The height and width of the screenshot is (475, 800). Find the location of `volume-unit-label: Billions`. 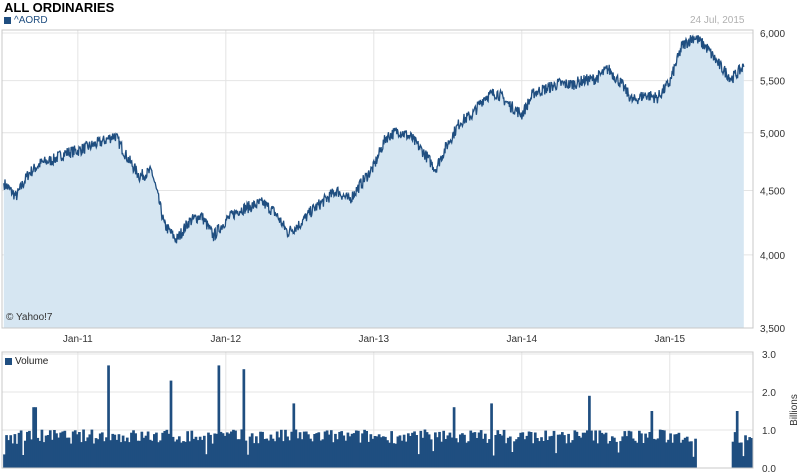

volume-unit-label: Billions is located at coordinates (794, 410).